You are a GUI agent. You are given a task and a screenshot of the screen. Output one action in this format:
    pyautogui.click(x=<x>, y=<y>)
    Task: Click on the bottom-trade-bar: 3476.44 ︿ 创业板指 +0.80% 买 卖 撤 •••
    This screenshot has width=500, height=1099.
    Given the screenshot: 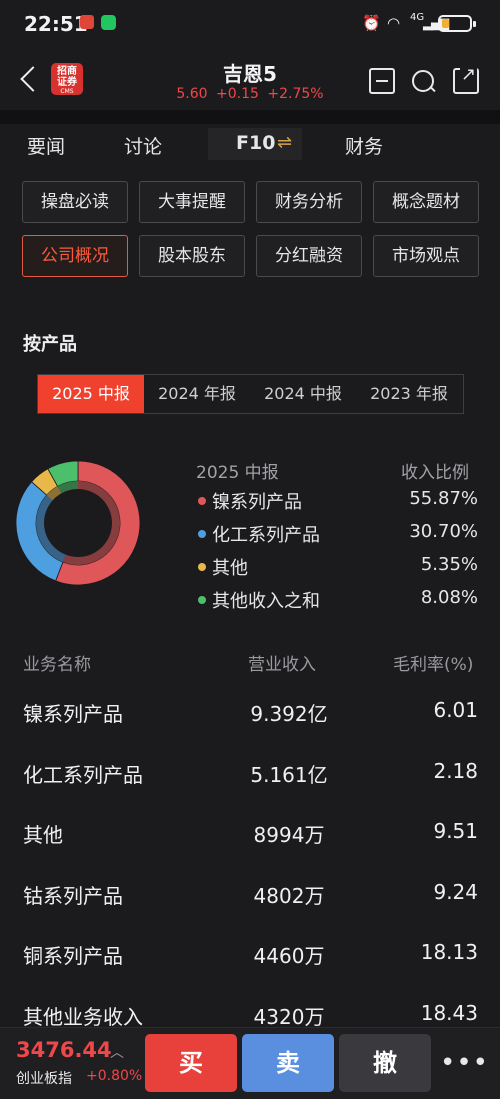 What is the action you would take?
    pyautogui.click(x=250, y=1063)
    